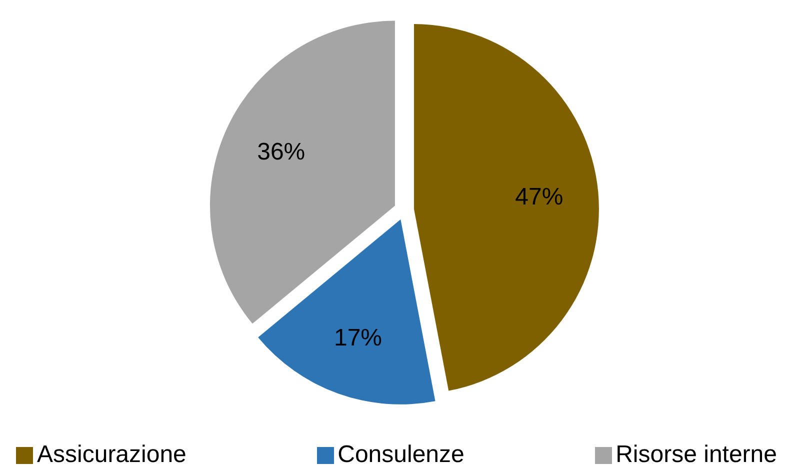 The height and width of the screenshot is (475, 787). What do you see at coordinates (696, 454) in the screenshot?
I see `legend-label: Risorse interne` at bounding box center [696, 454].